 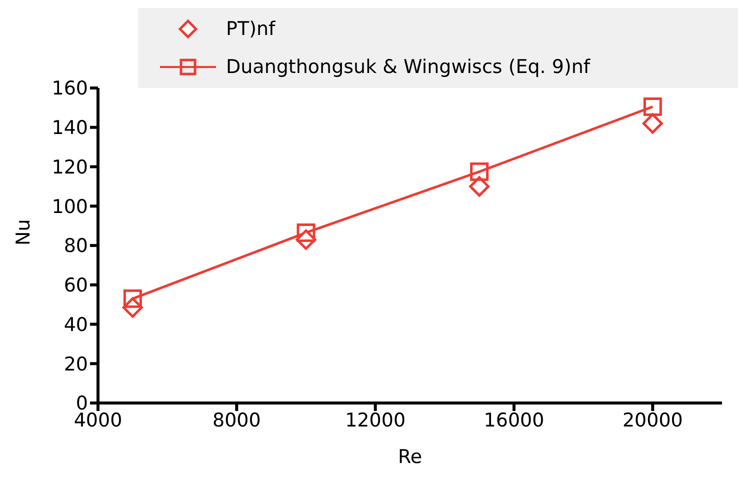 I want to click on y-axis-title: Nu, so click(x=23, y=232).